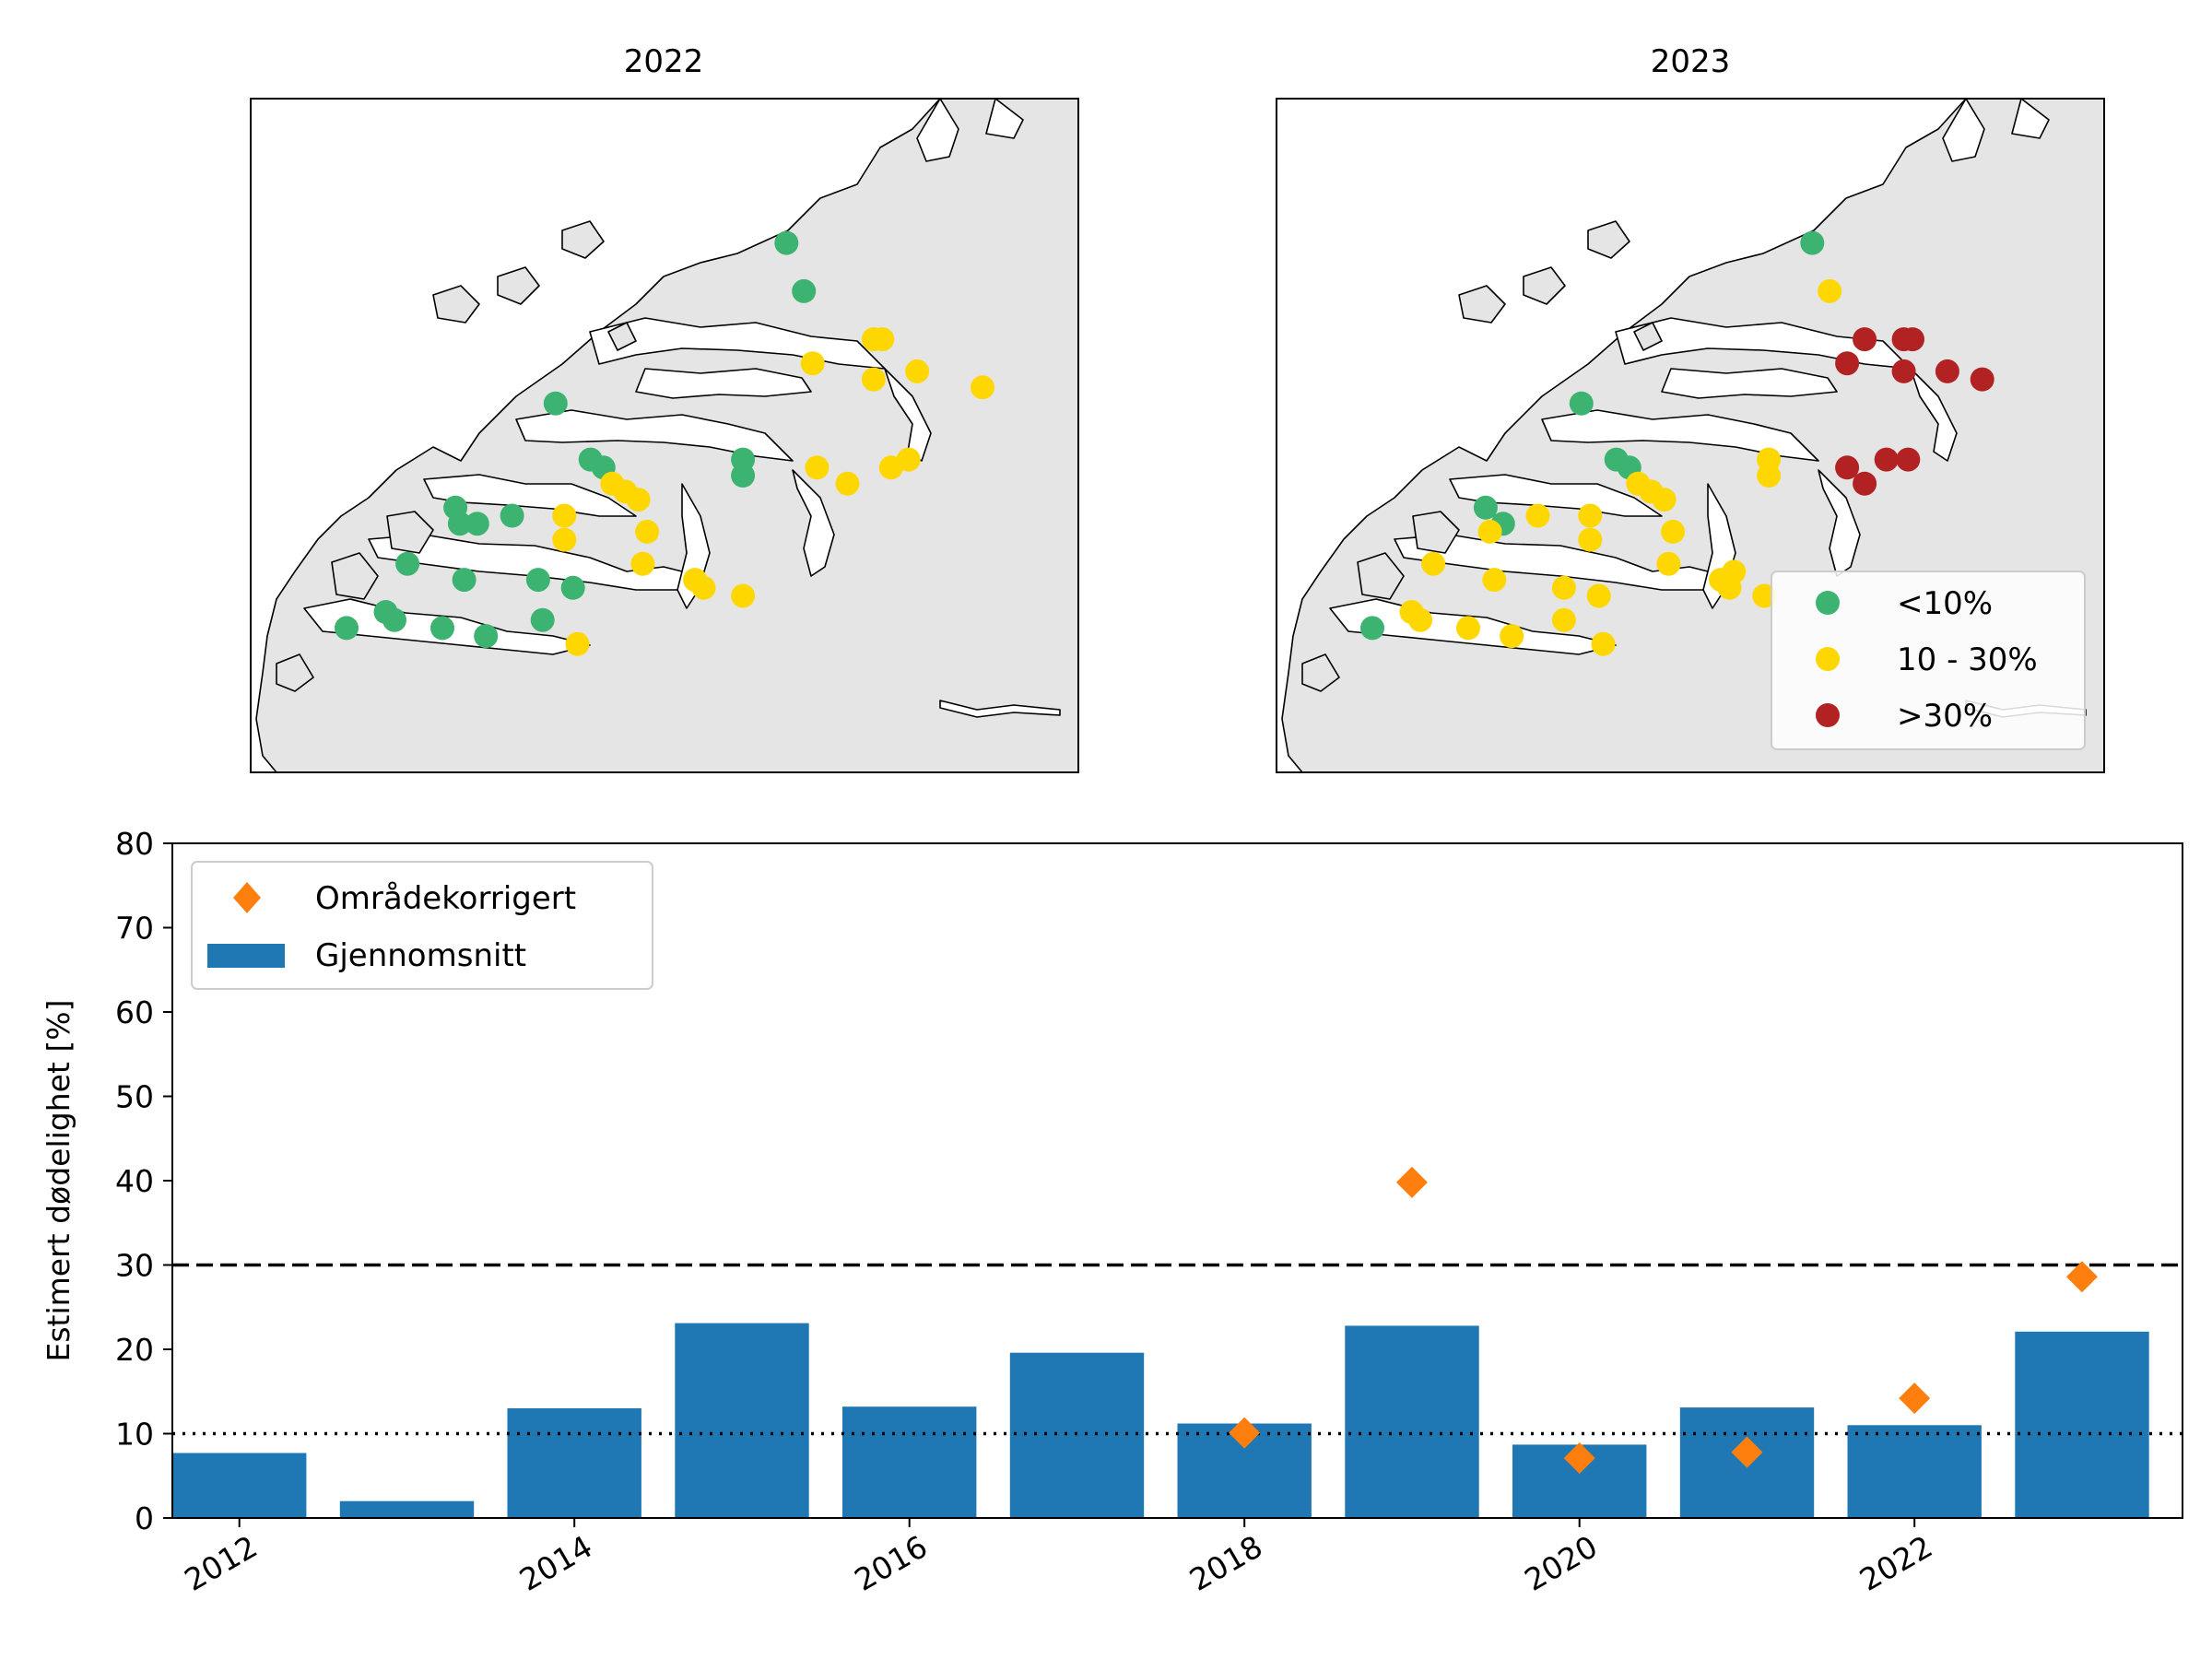  Describe the element at coordinates (239, 1485) in the screenshot. I see `bar-2012` at that location.